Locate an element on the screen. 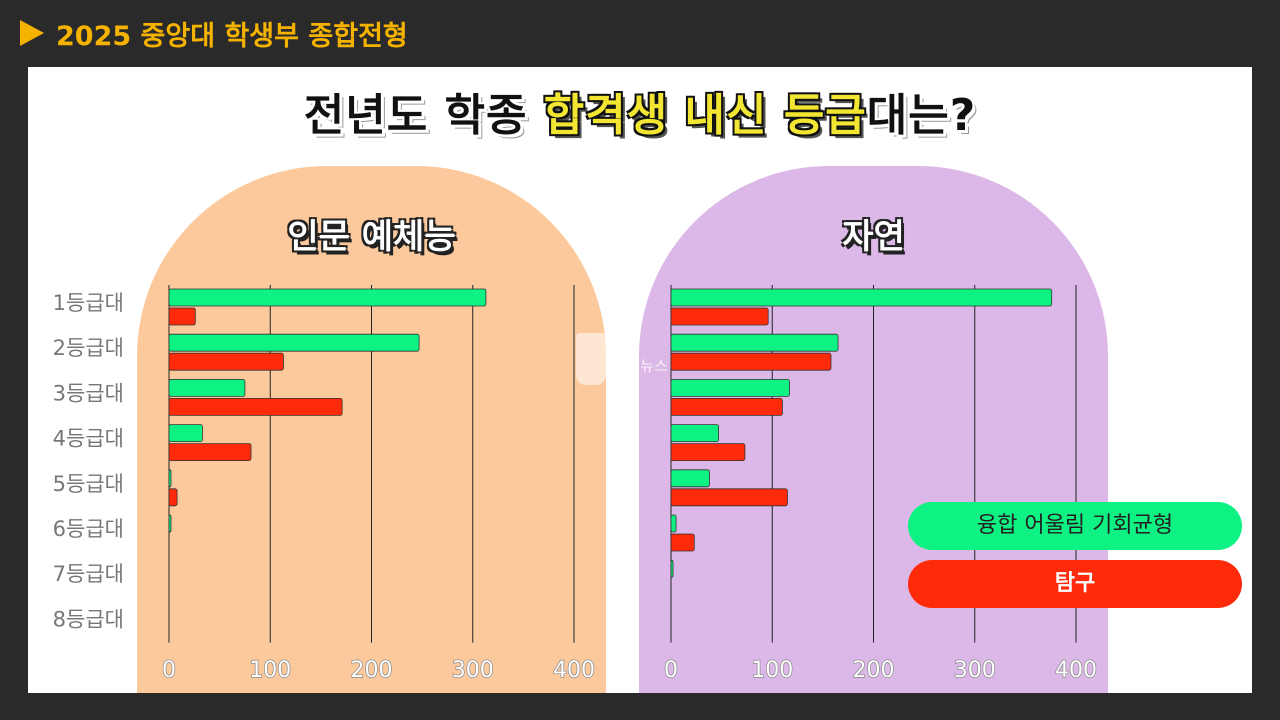 The height and width of the screenshot is (720, 1280). header-bar: 2025 중앙대 학생부 종합전형 is located at coordinates (640, 33).